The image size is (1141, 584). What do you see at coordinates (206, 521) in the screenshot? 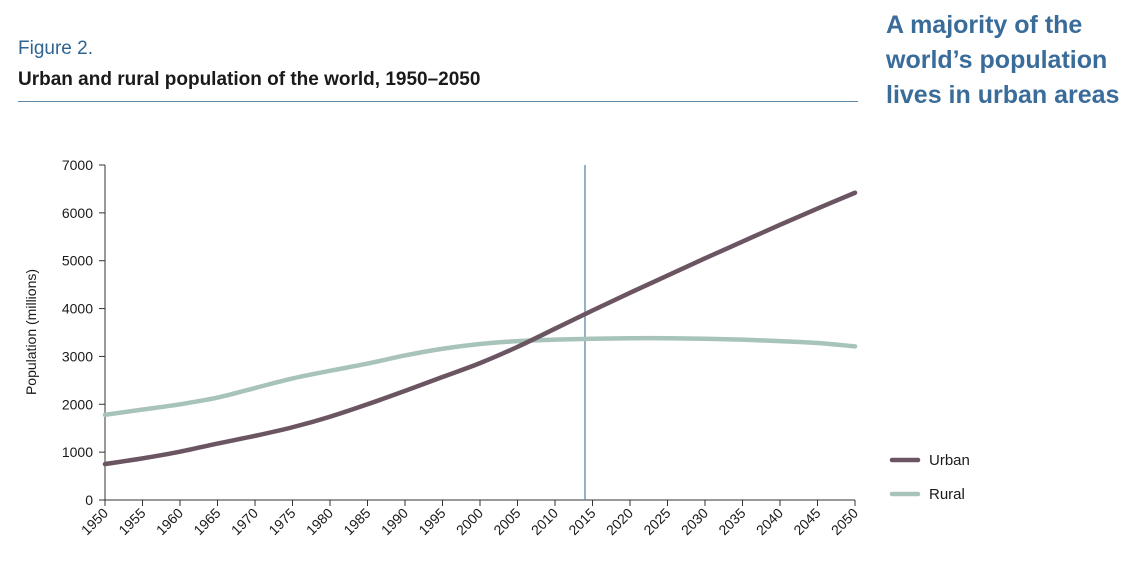
I see `x-tick-label: 1965` at bounding box center [206, 521].